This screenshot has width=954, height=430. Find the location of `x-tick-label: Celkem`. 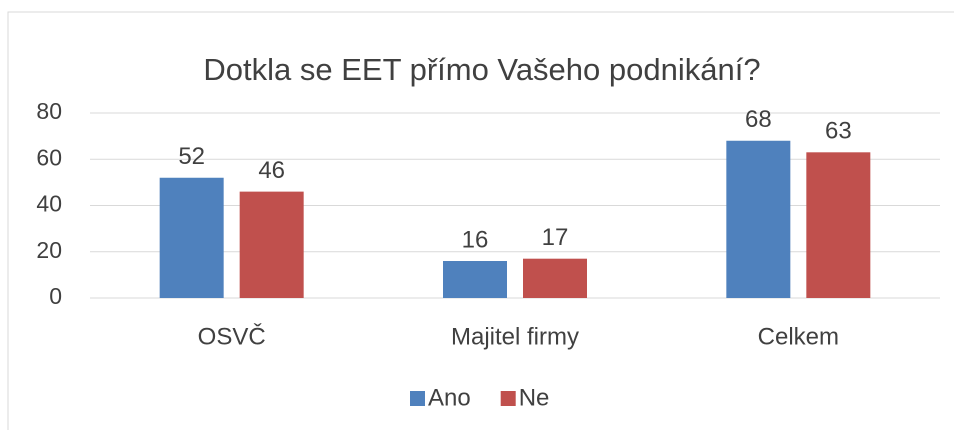

x-tick-label: Celkem is located at coordinates (798, 336).